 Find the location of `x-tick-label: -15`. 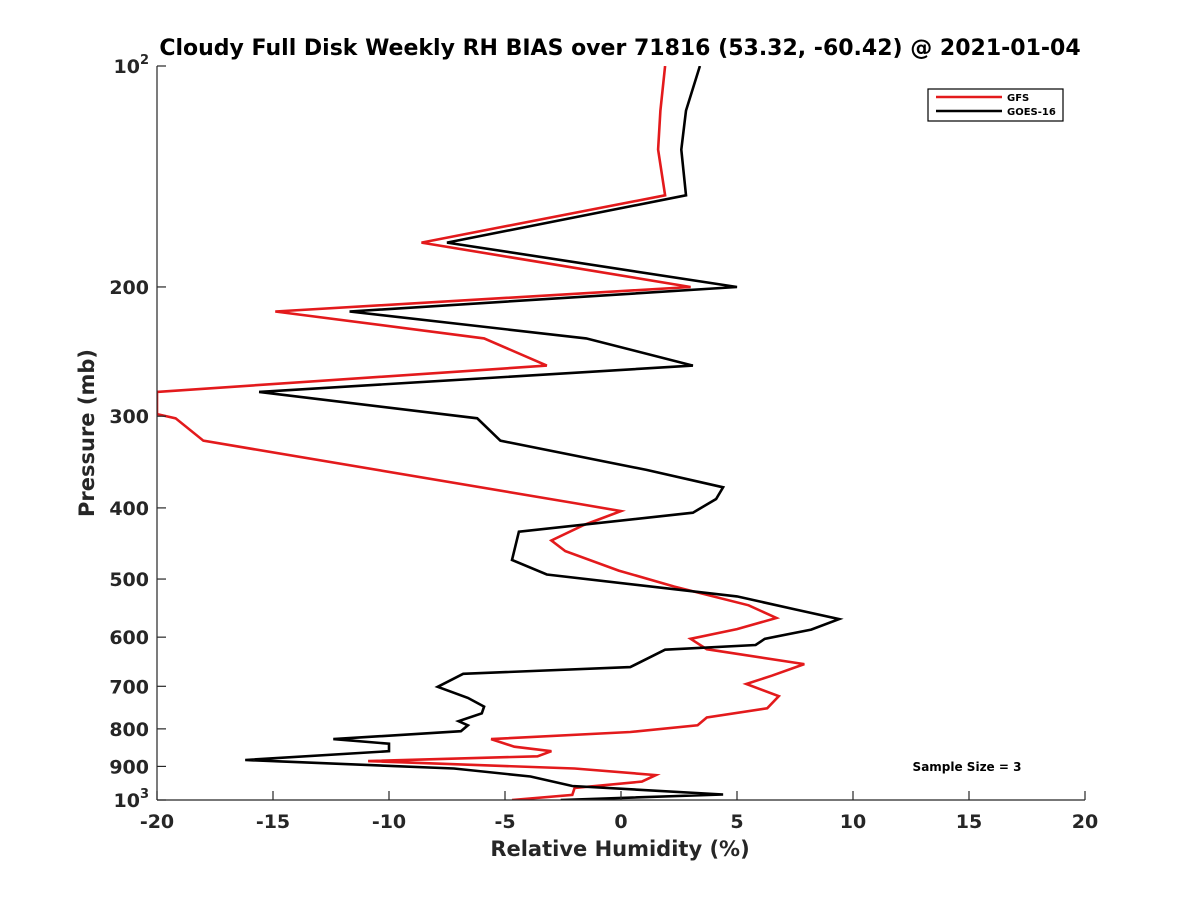

x-tick-label: -15 is located at coordinates (273, 822).